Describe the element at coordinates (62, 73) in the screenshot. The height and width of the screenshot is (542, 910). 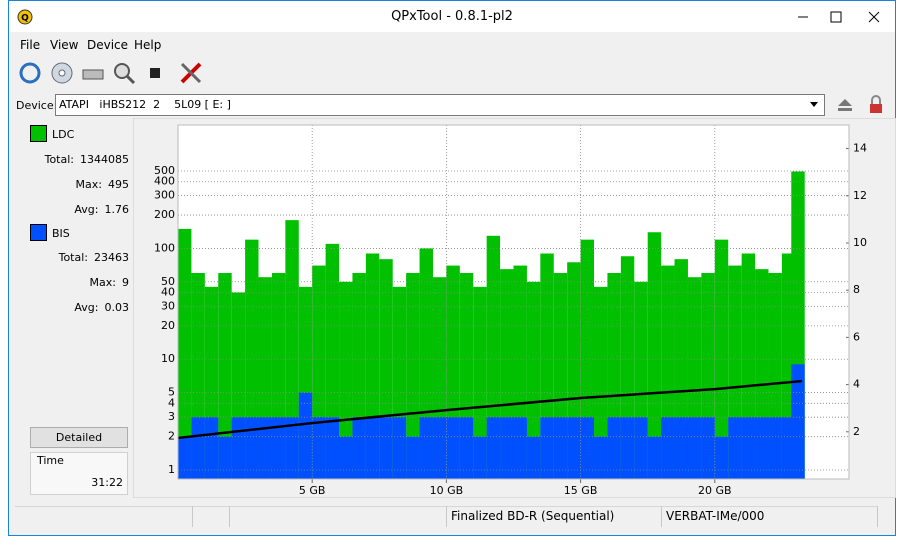
I see `tool-disc` at that location.